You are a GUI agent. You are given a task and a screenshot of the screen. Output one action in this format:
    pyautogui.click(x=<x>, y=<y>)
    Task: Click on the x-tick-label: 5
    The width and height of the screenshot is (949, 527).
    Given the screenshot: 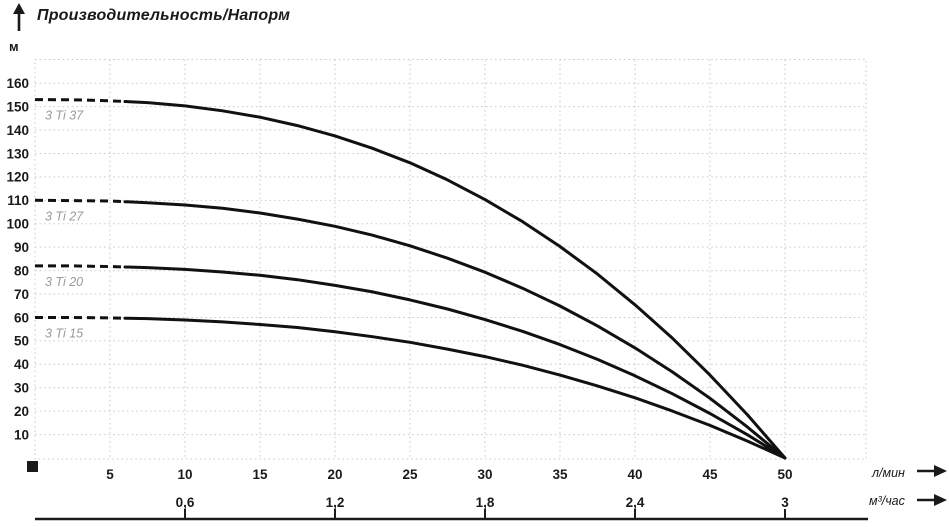 What is the action you would take?
    pyautogui.click(x=110, y=474)
    